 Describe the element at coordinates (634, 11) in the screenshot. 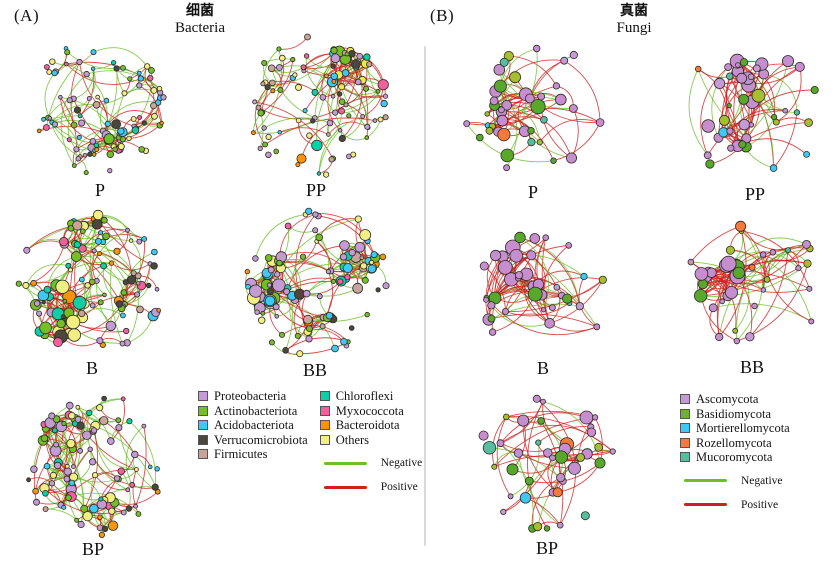

I see `fungi-title-zh: 真菌` at that location.